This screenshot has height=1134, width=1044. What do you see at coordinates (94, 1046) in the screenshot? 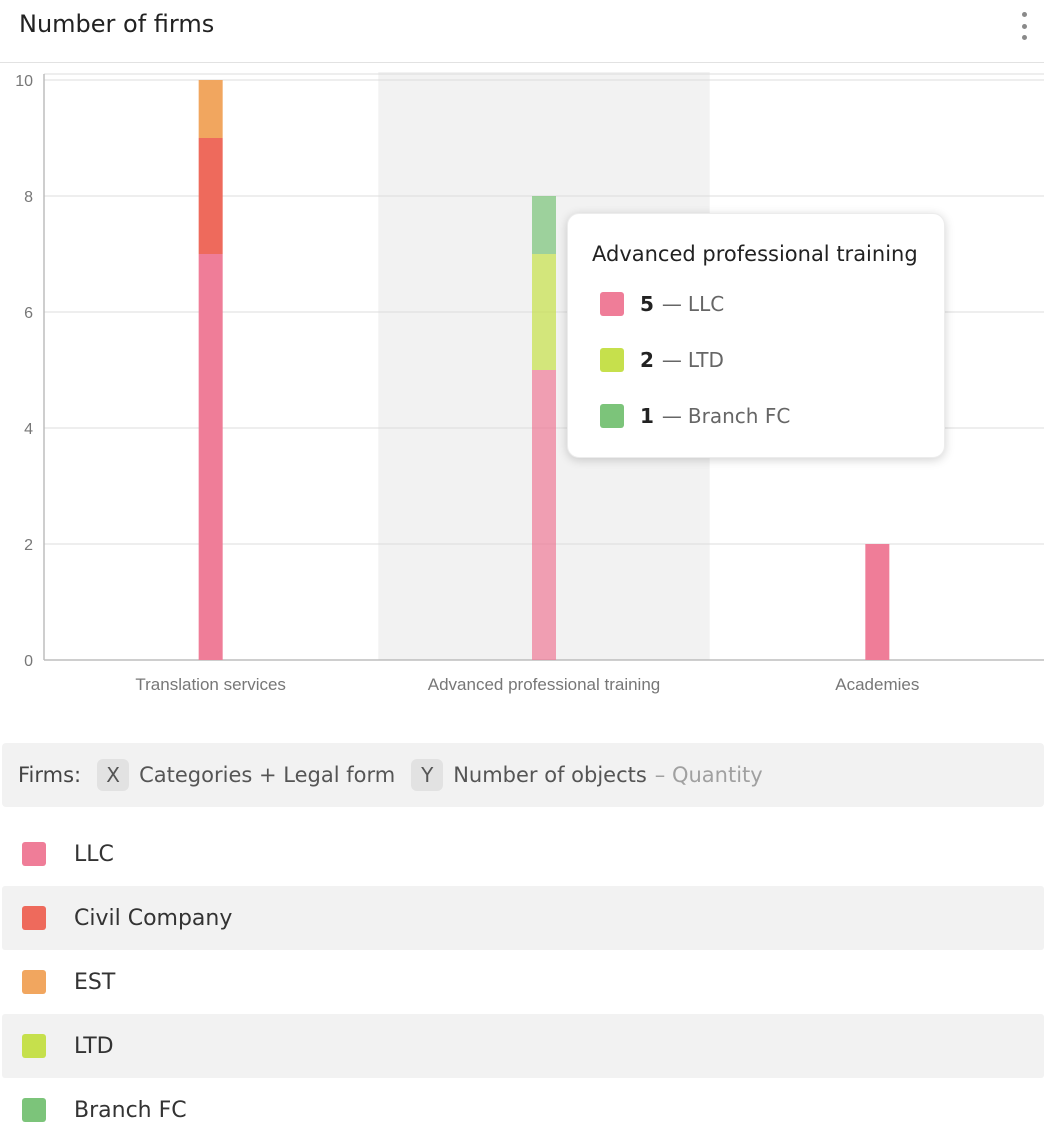
I see `legend-label: LTD` at bounding box center [94, 1046].